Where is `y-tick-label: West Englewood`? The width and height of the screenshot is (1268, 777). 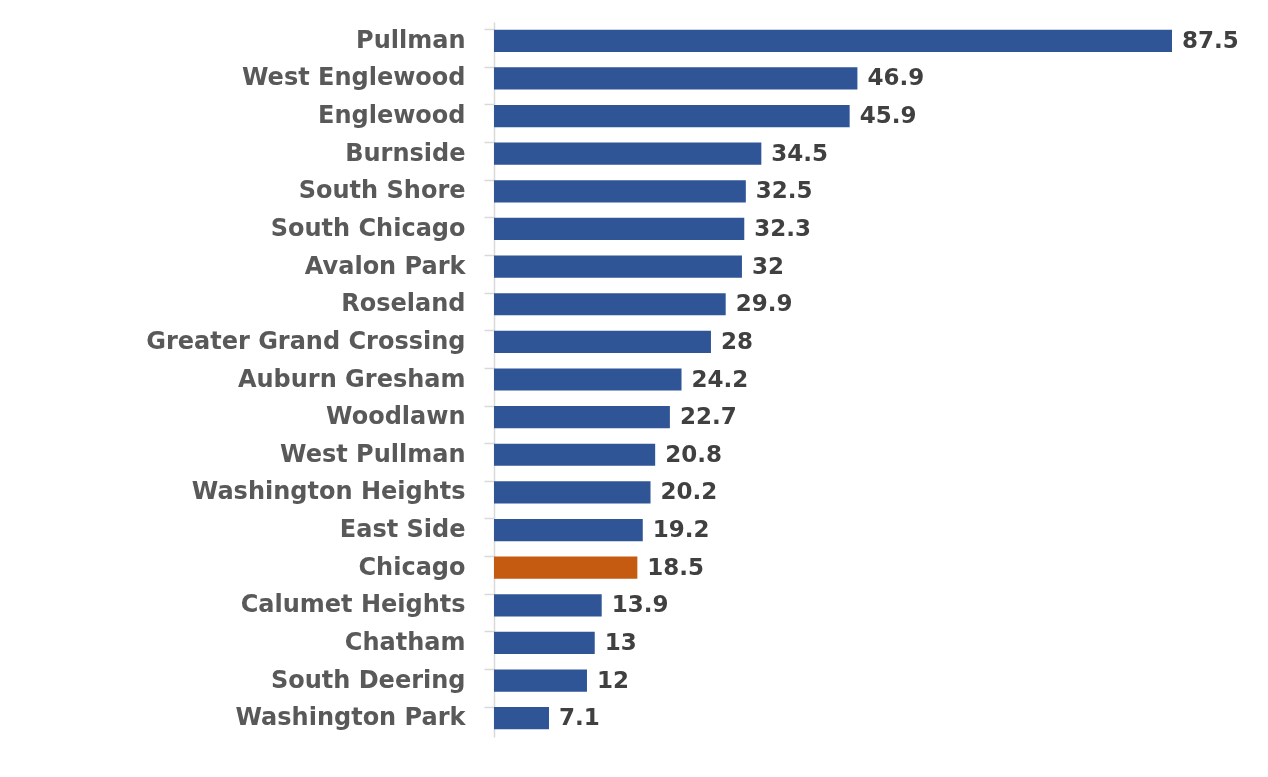
y-tick-label: West Englewood is located at coordinates (354, 77).